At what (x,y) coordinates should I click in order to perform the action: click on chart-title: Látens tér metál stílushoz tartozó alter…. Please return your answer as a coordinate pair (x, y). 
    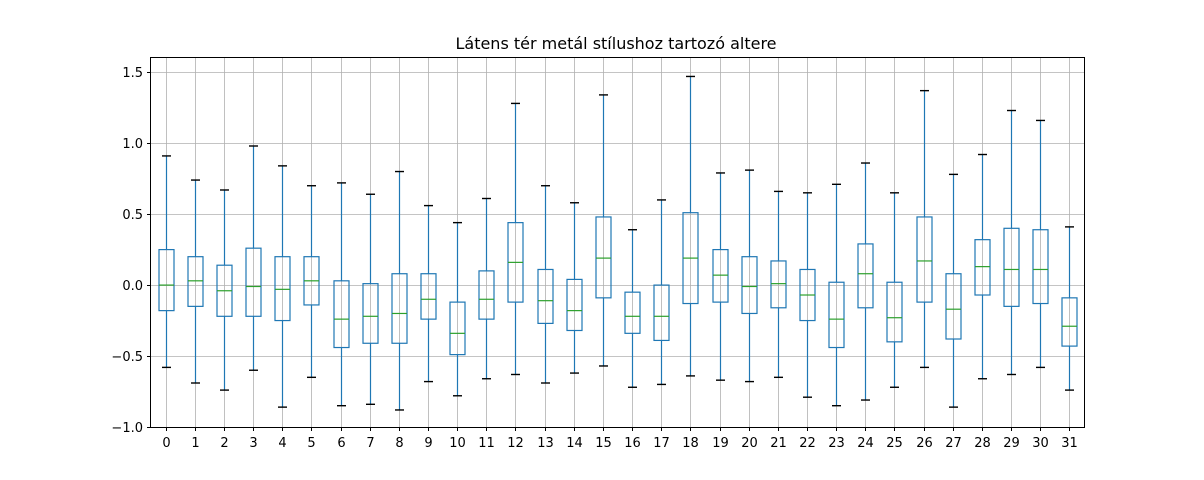
    Looking at the image, I should click on (615, 43).